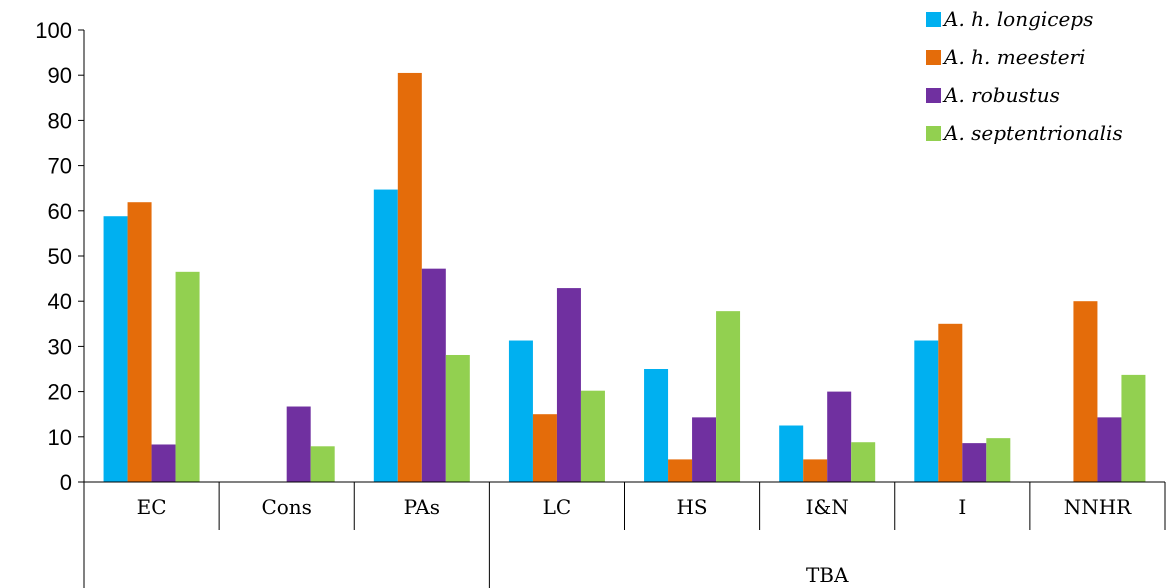 Image resolution: width=1167 pixels, height=588 pixels. Describe the element at coordinates (60, 346) in the screenshot. I see `y-tick-label: 30` at that location.